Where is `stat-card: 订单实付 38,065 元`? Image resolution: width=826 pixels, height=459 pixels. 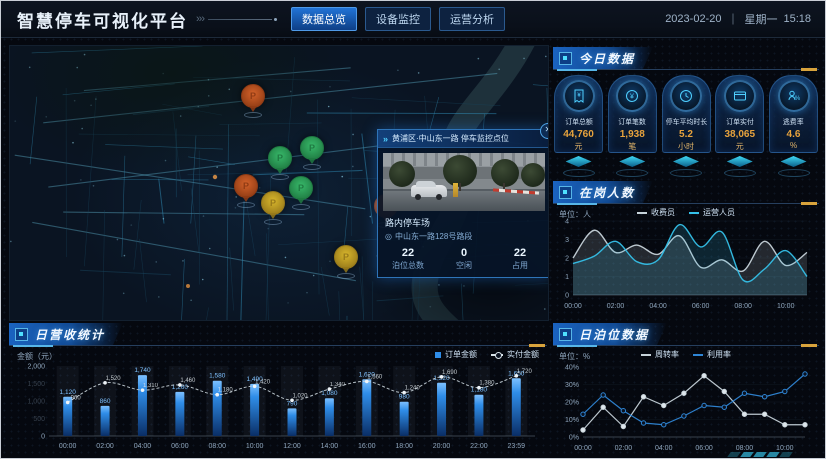 stat-card: 订单实付 38,065 元 is located at coordinates (740, 126).